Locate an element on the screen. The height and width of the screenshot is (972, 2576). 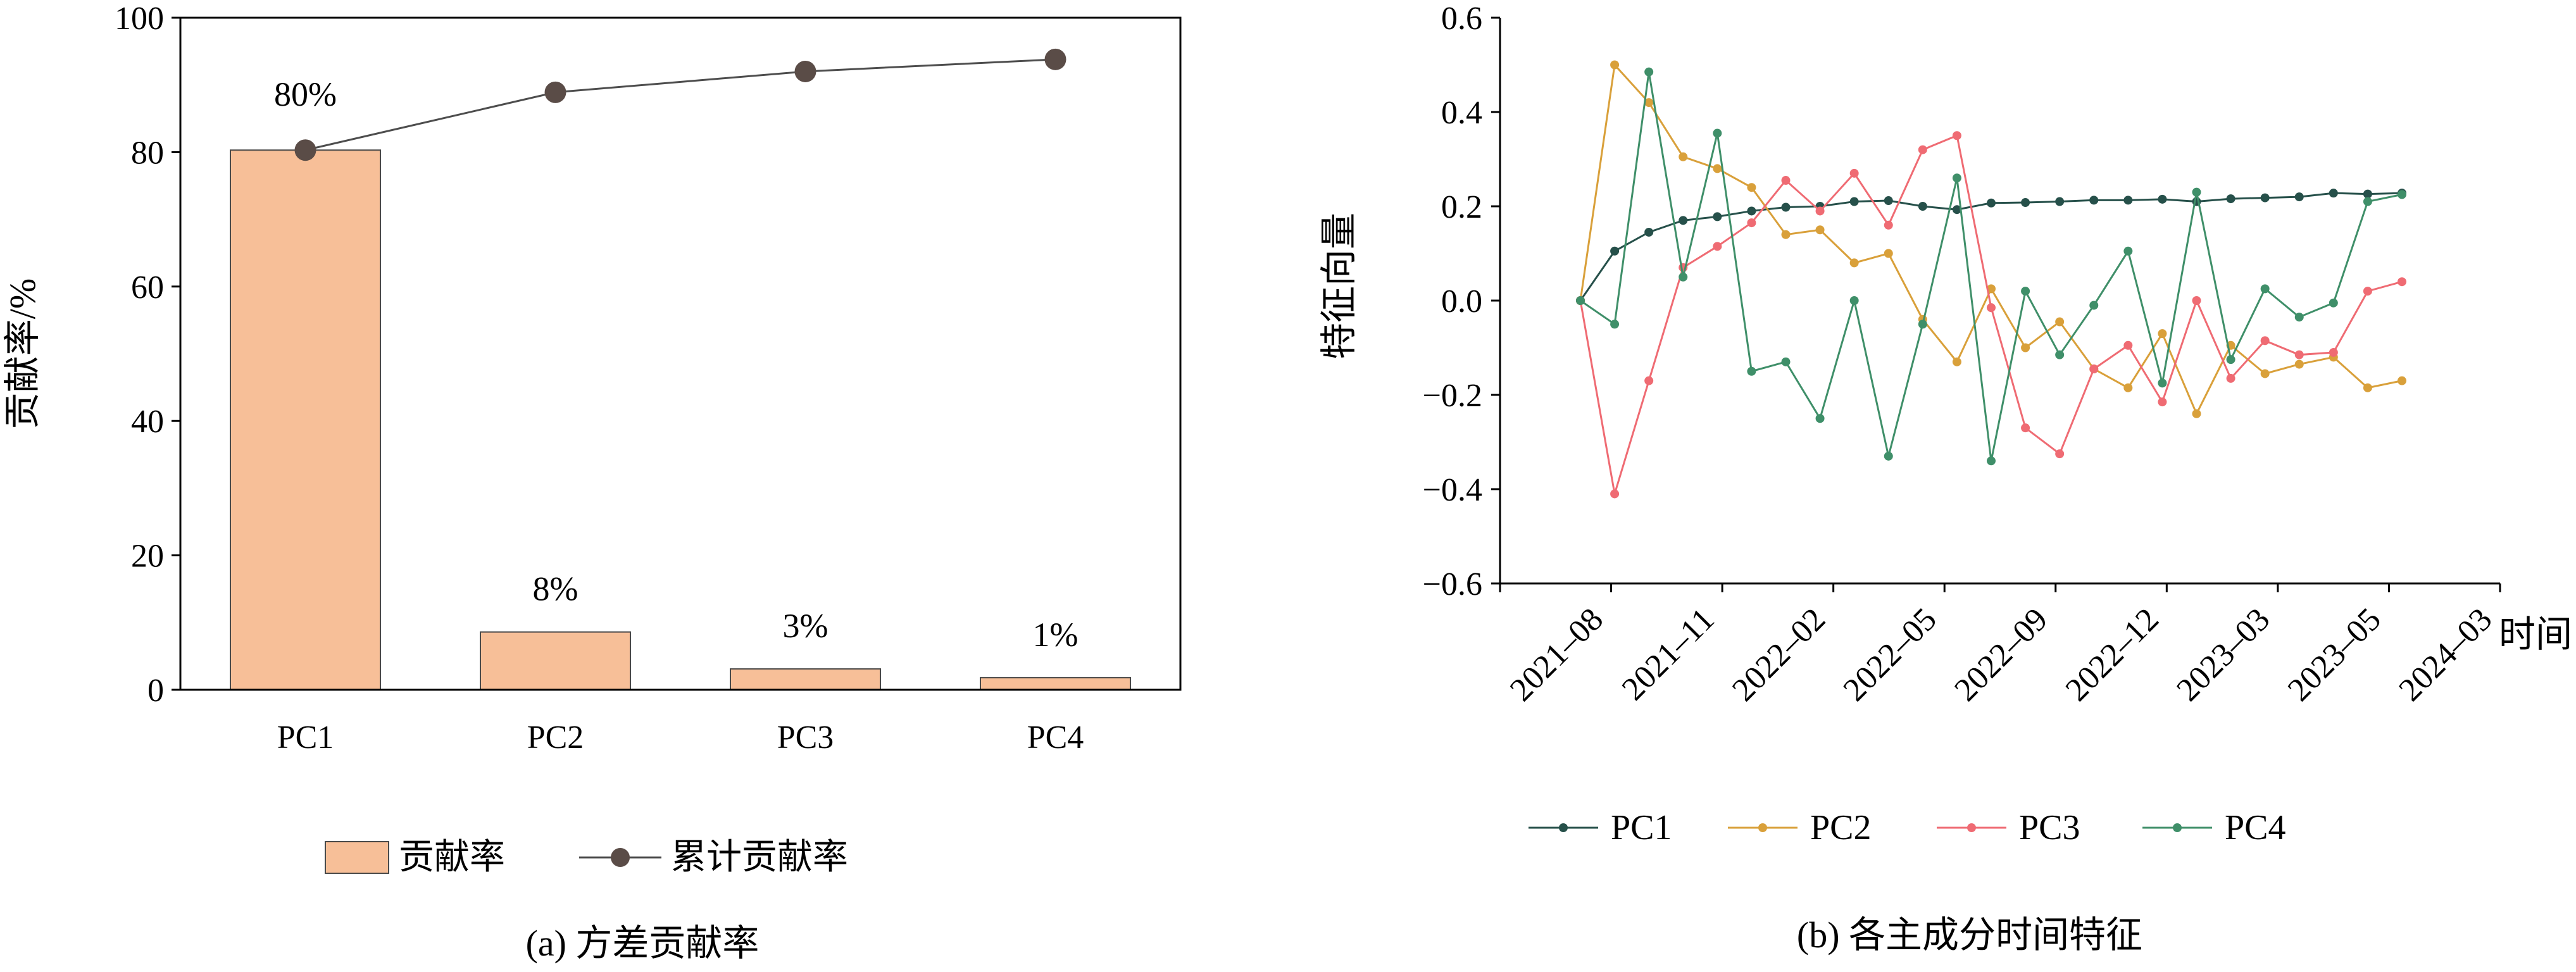
y-tick-label: 60 is located at coordinates (147, 288).